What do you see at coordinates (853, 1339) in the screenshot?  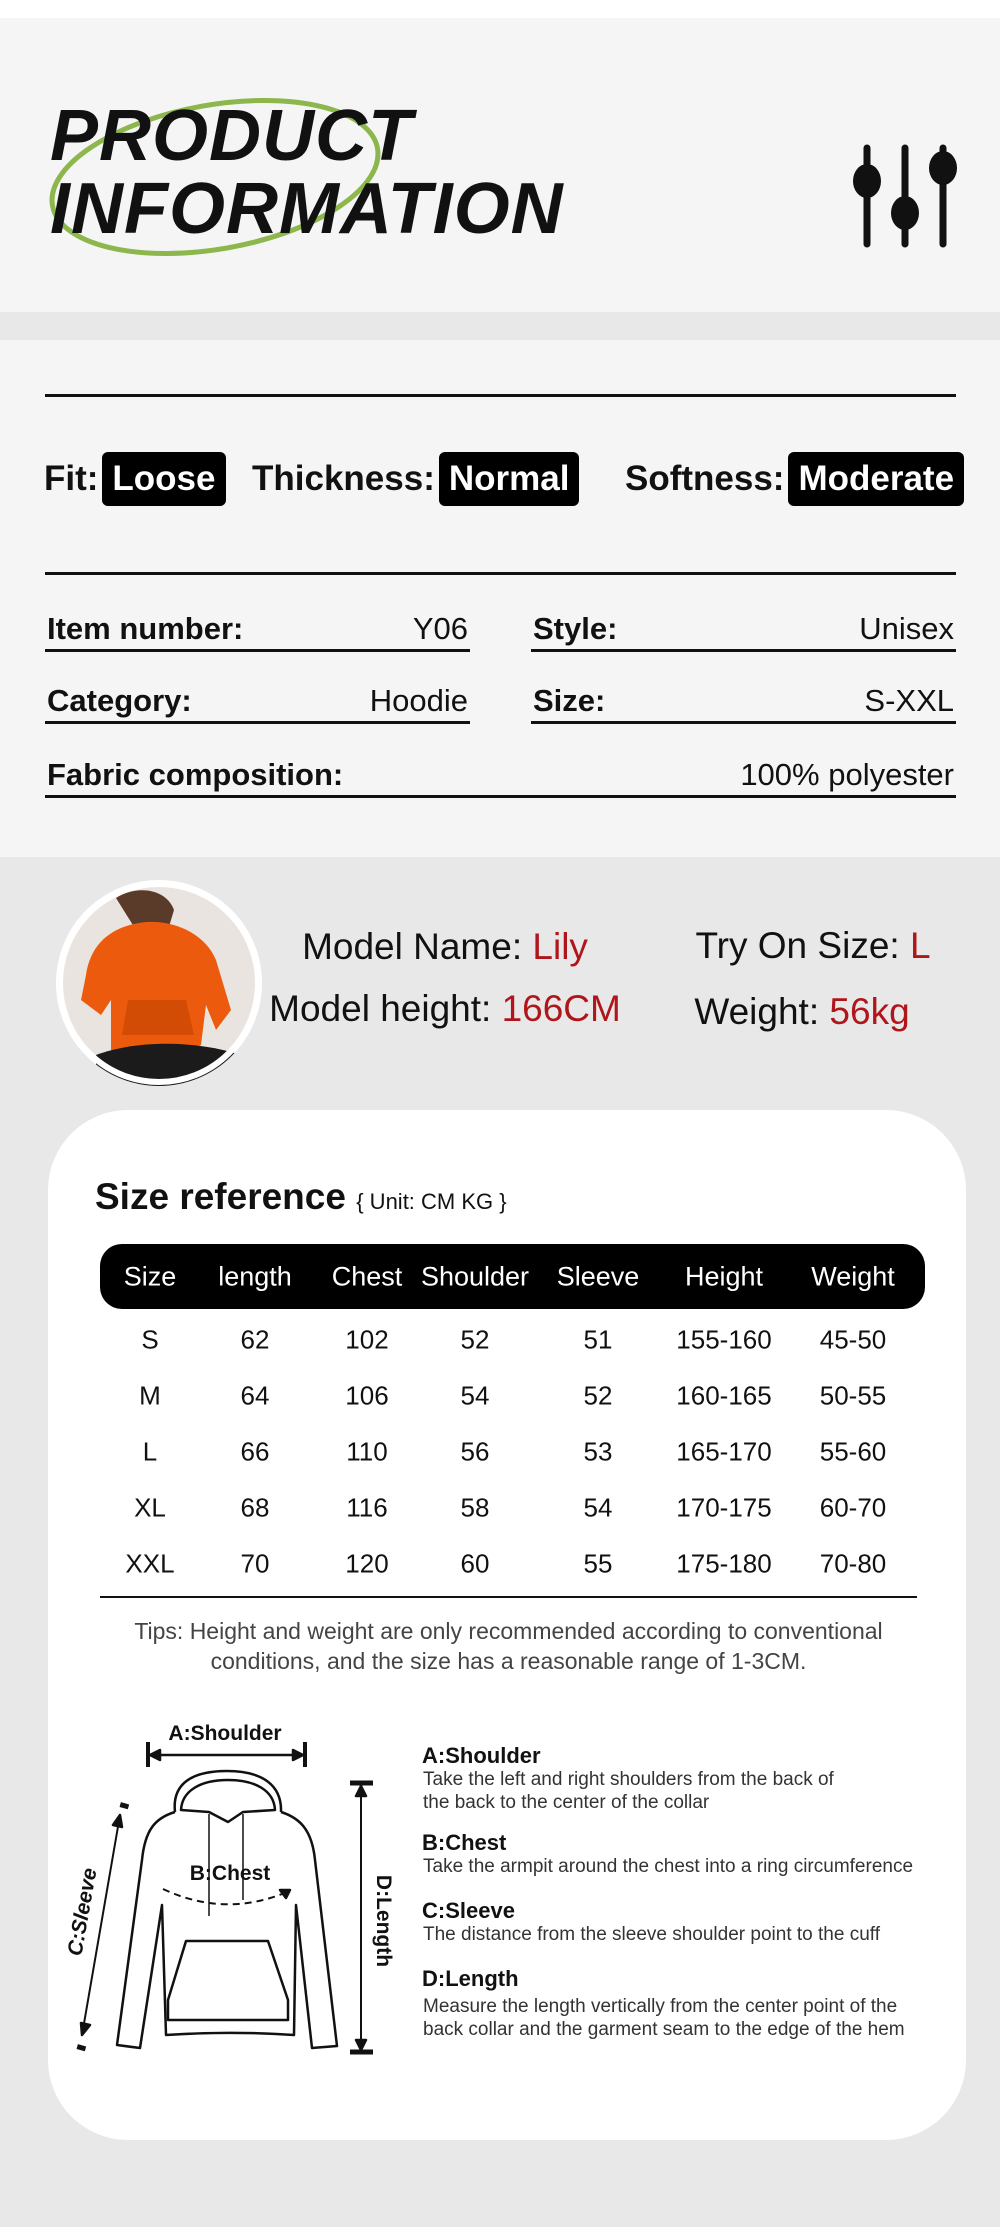 I see `table-cell: 45-50` at bounding box center [853, 1339].